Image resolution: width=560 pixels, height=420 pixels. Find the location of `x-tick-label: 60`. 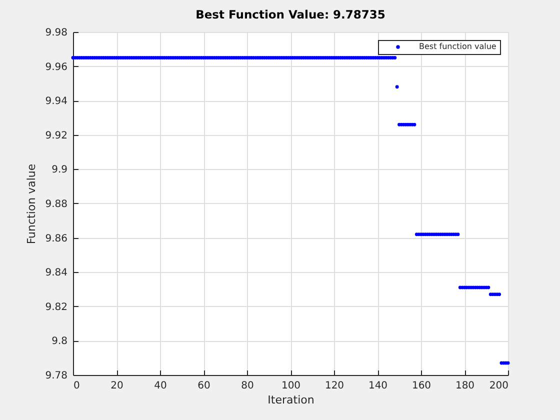

x-tick-label: 60 is located at coordinates (204, 386).